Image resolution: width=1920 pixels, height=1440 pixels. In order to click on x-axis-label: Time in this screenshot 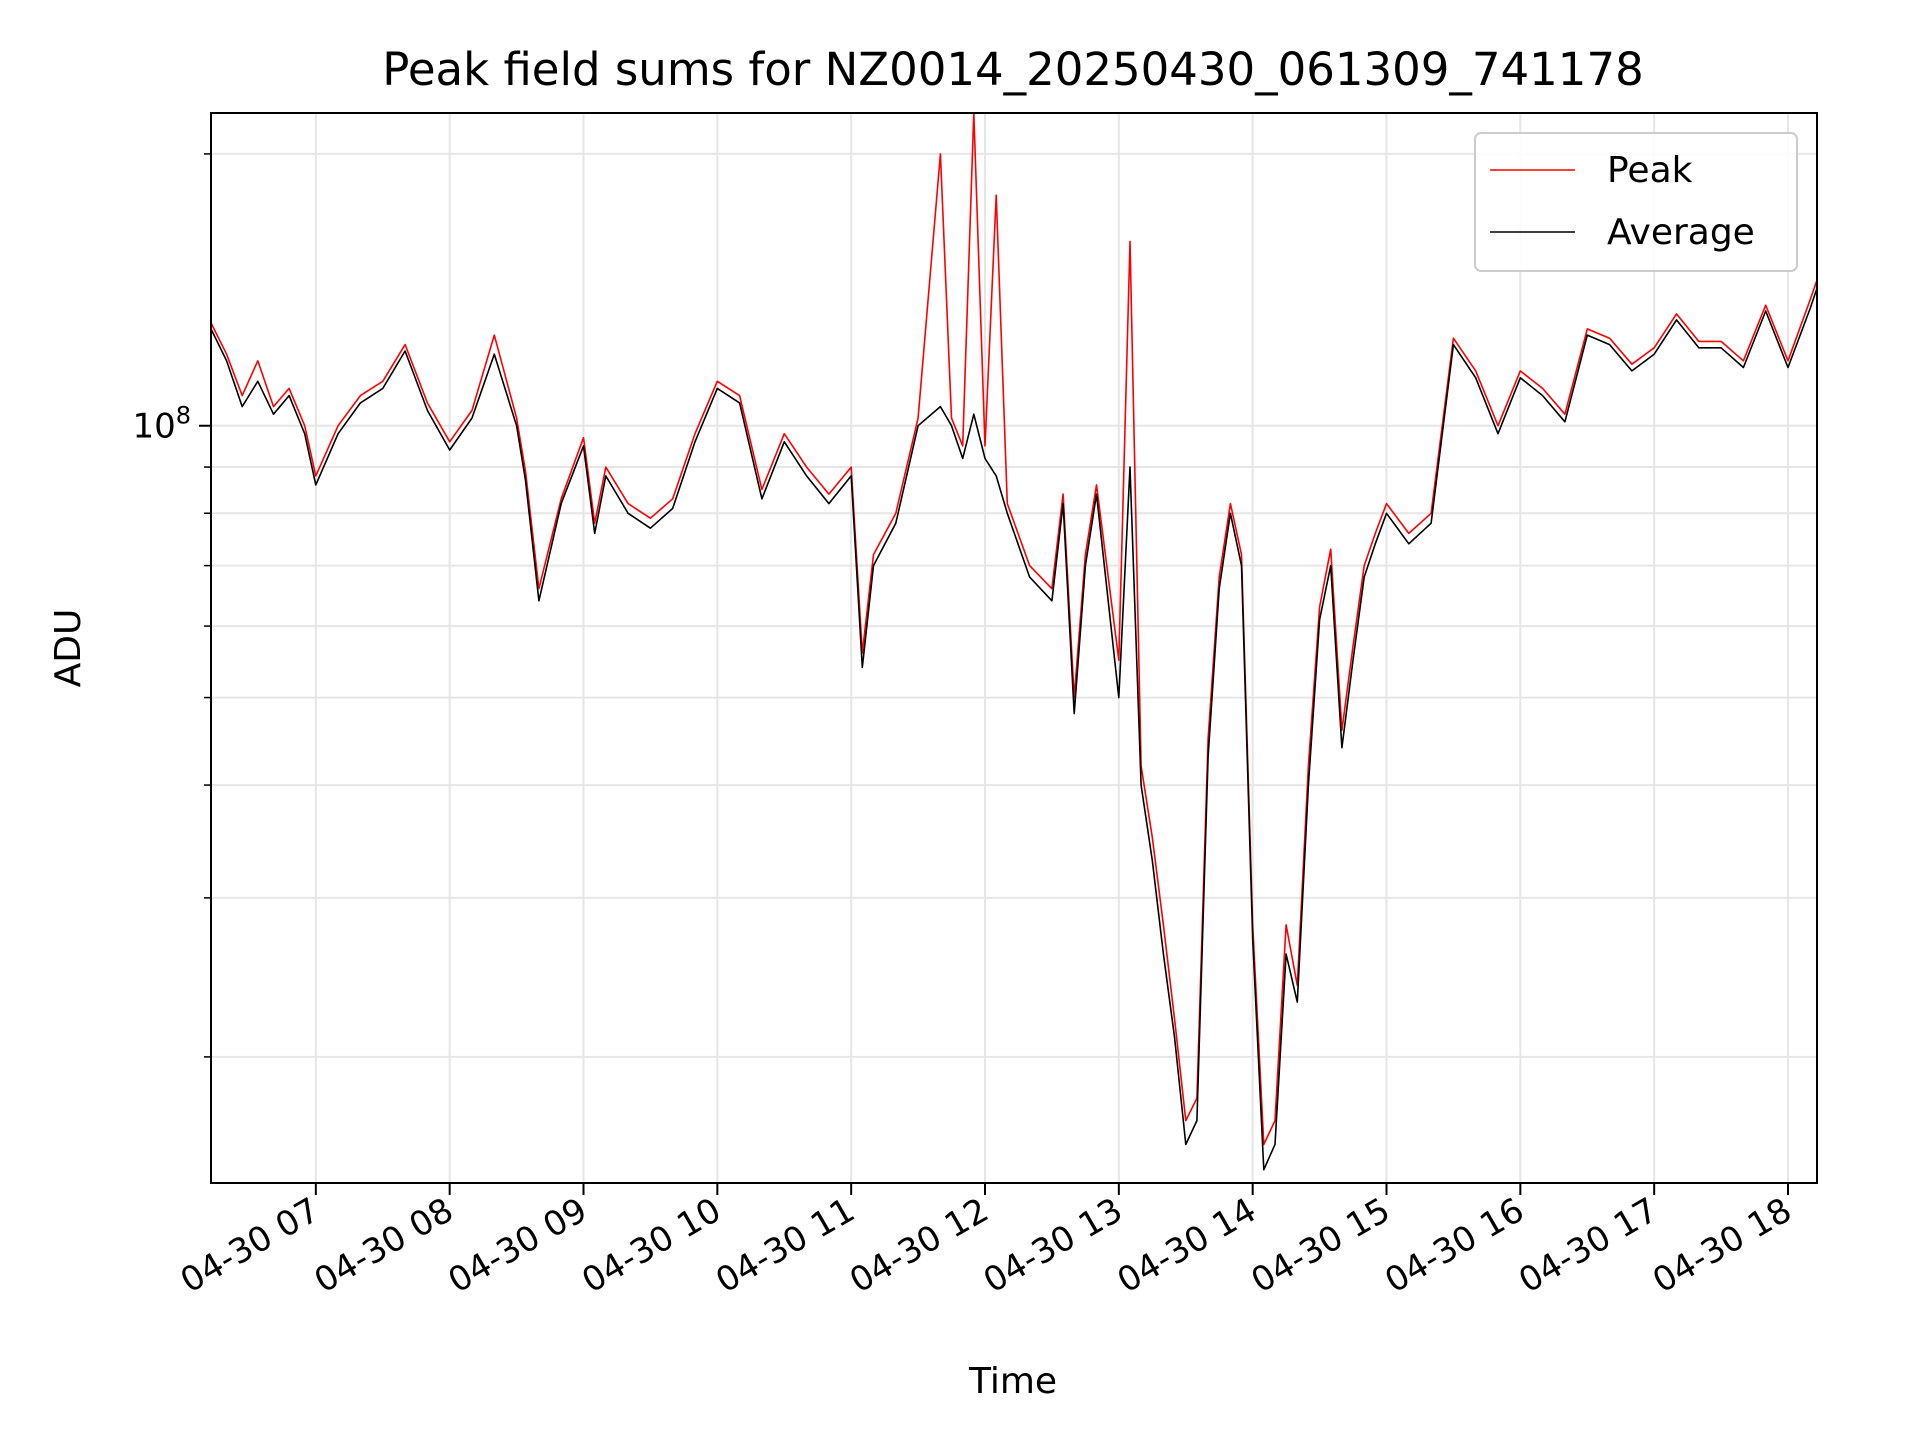, I will do `click(1012, 1381)`.